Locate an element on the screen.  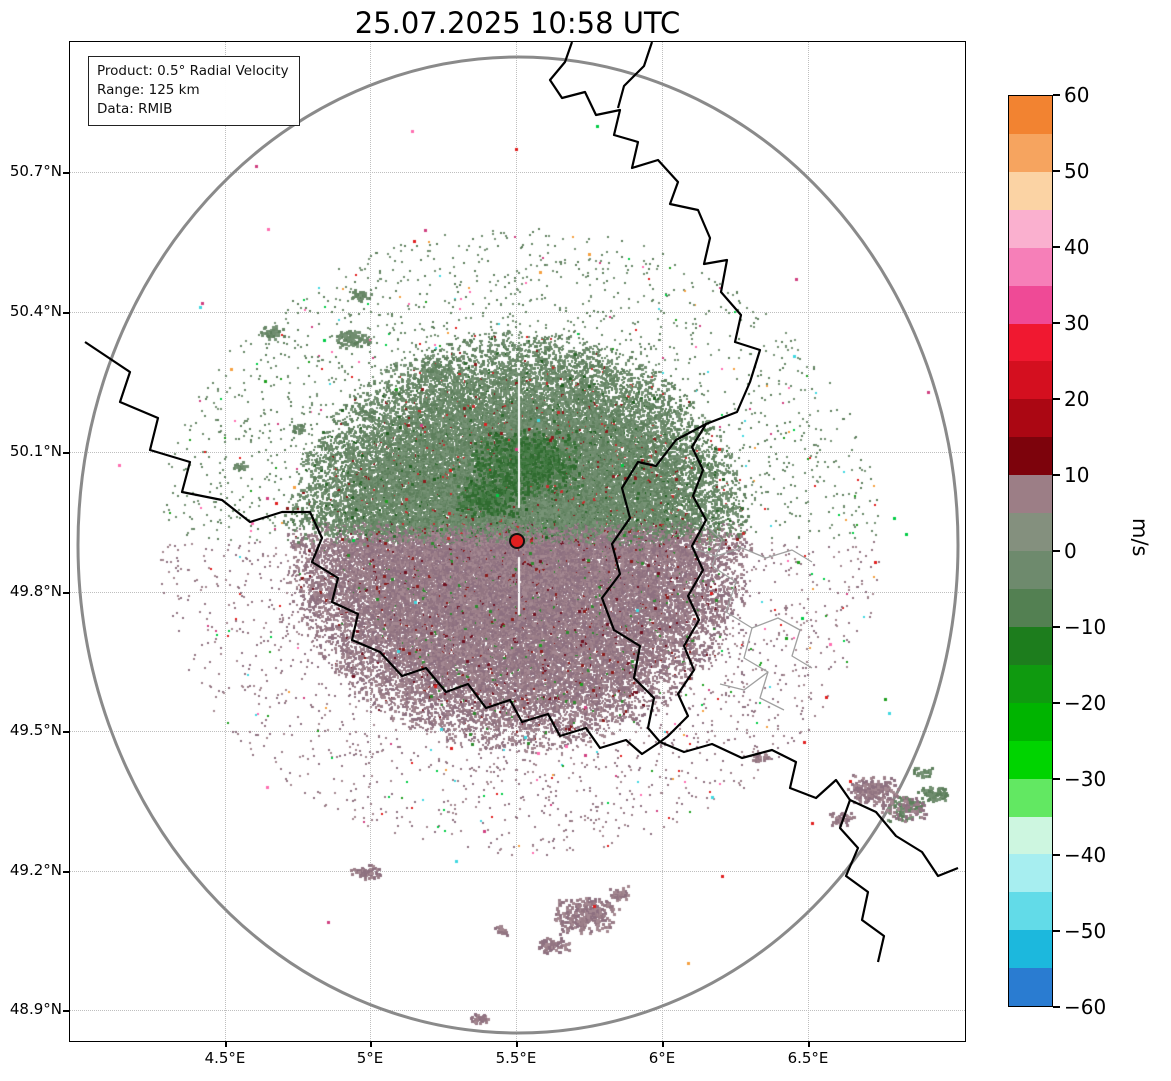
colorbar-tick-label: 10 is located at coordinates (1077, 475).